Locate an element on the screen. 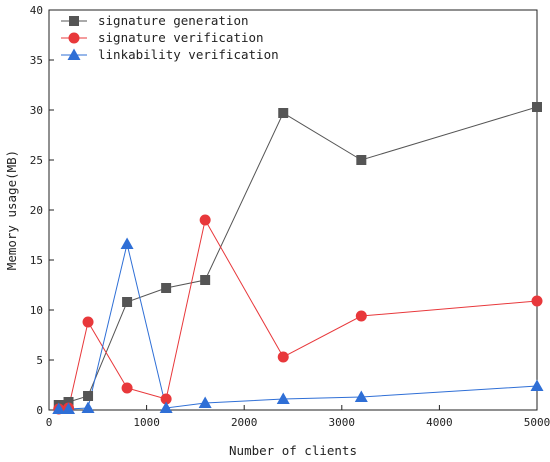  y-tick-label: 25 is located at coordinates (36, 160).